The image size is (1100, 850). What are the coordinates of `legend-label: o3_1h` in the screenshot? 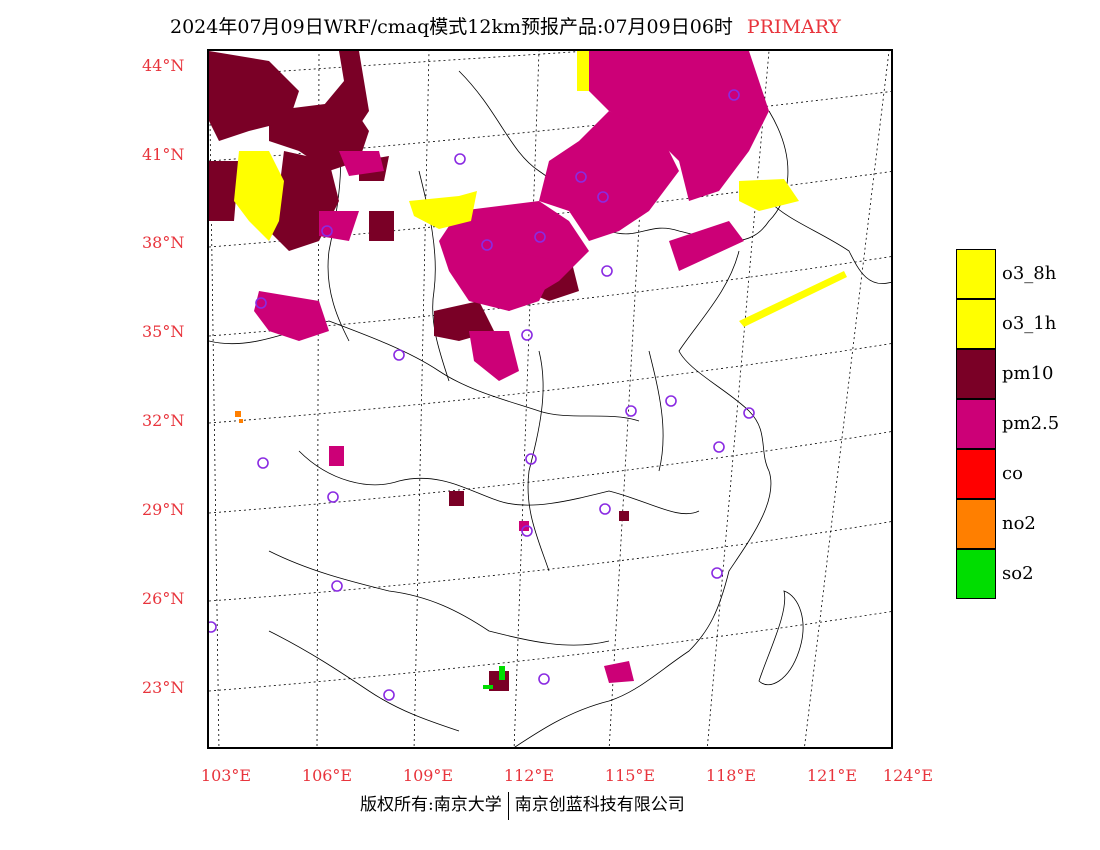 It's located at (1029, 323).